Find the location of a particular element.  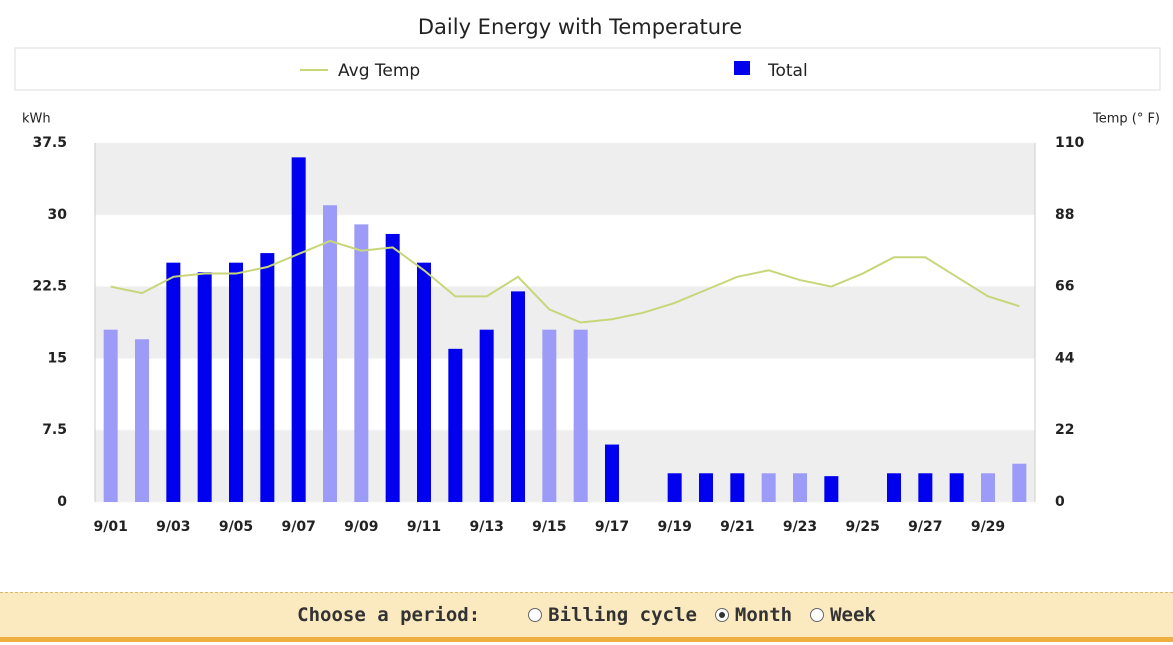

y-tick-label: 22.5 is located at coordinates (49, 287).